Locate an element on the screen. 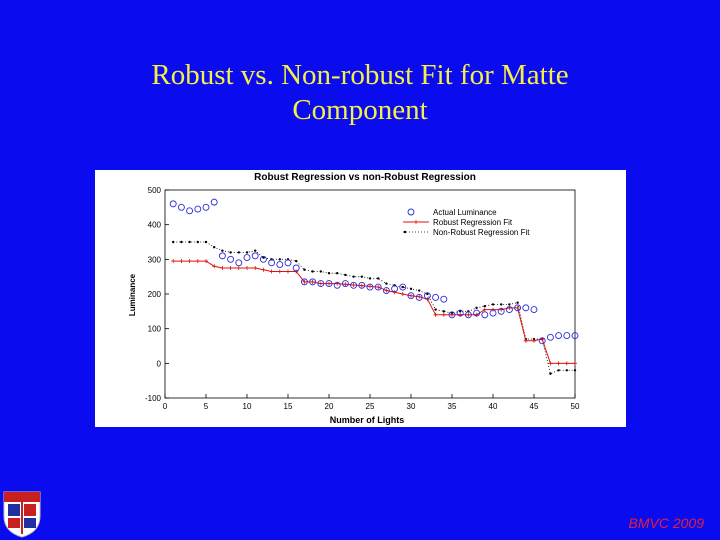 Image resolution: width=720 pixels, height=540 pixels. university-crest-logo is located at coordinates (22, 514).